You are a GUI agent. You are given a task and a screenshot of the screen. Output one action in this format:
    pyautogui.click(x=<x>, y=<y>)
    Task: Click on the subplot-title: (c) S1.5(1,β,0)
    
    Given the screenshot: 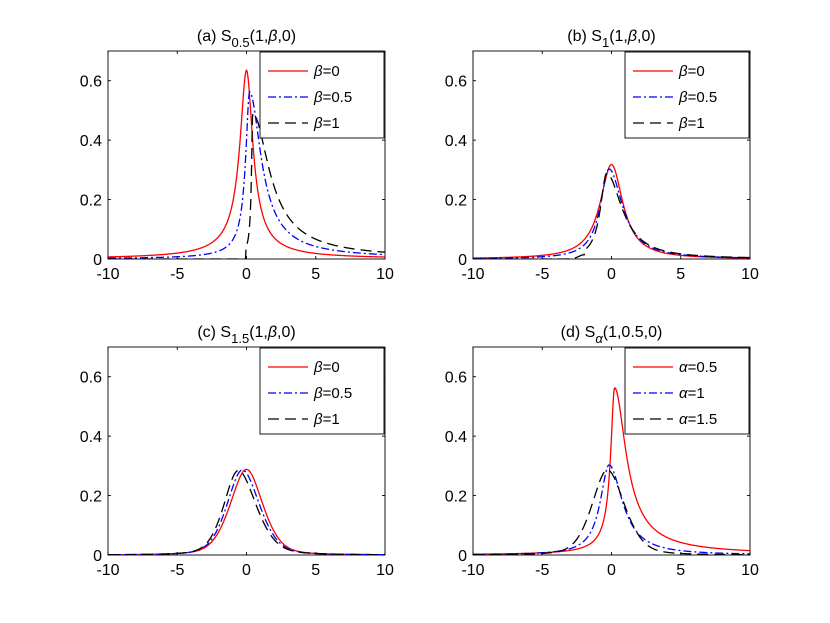 What is the action you would take?
    pyautogui.click(x=246, y=335)
    